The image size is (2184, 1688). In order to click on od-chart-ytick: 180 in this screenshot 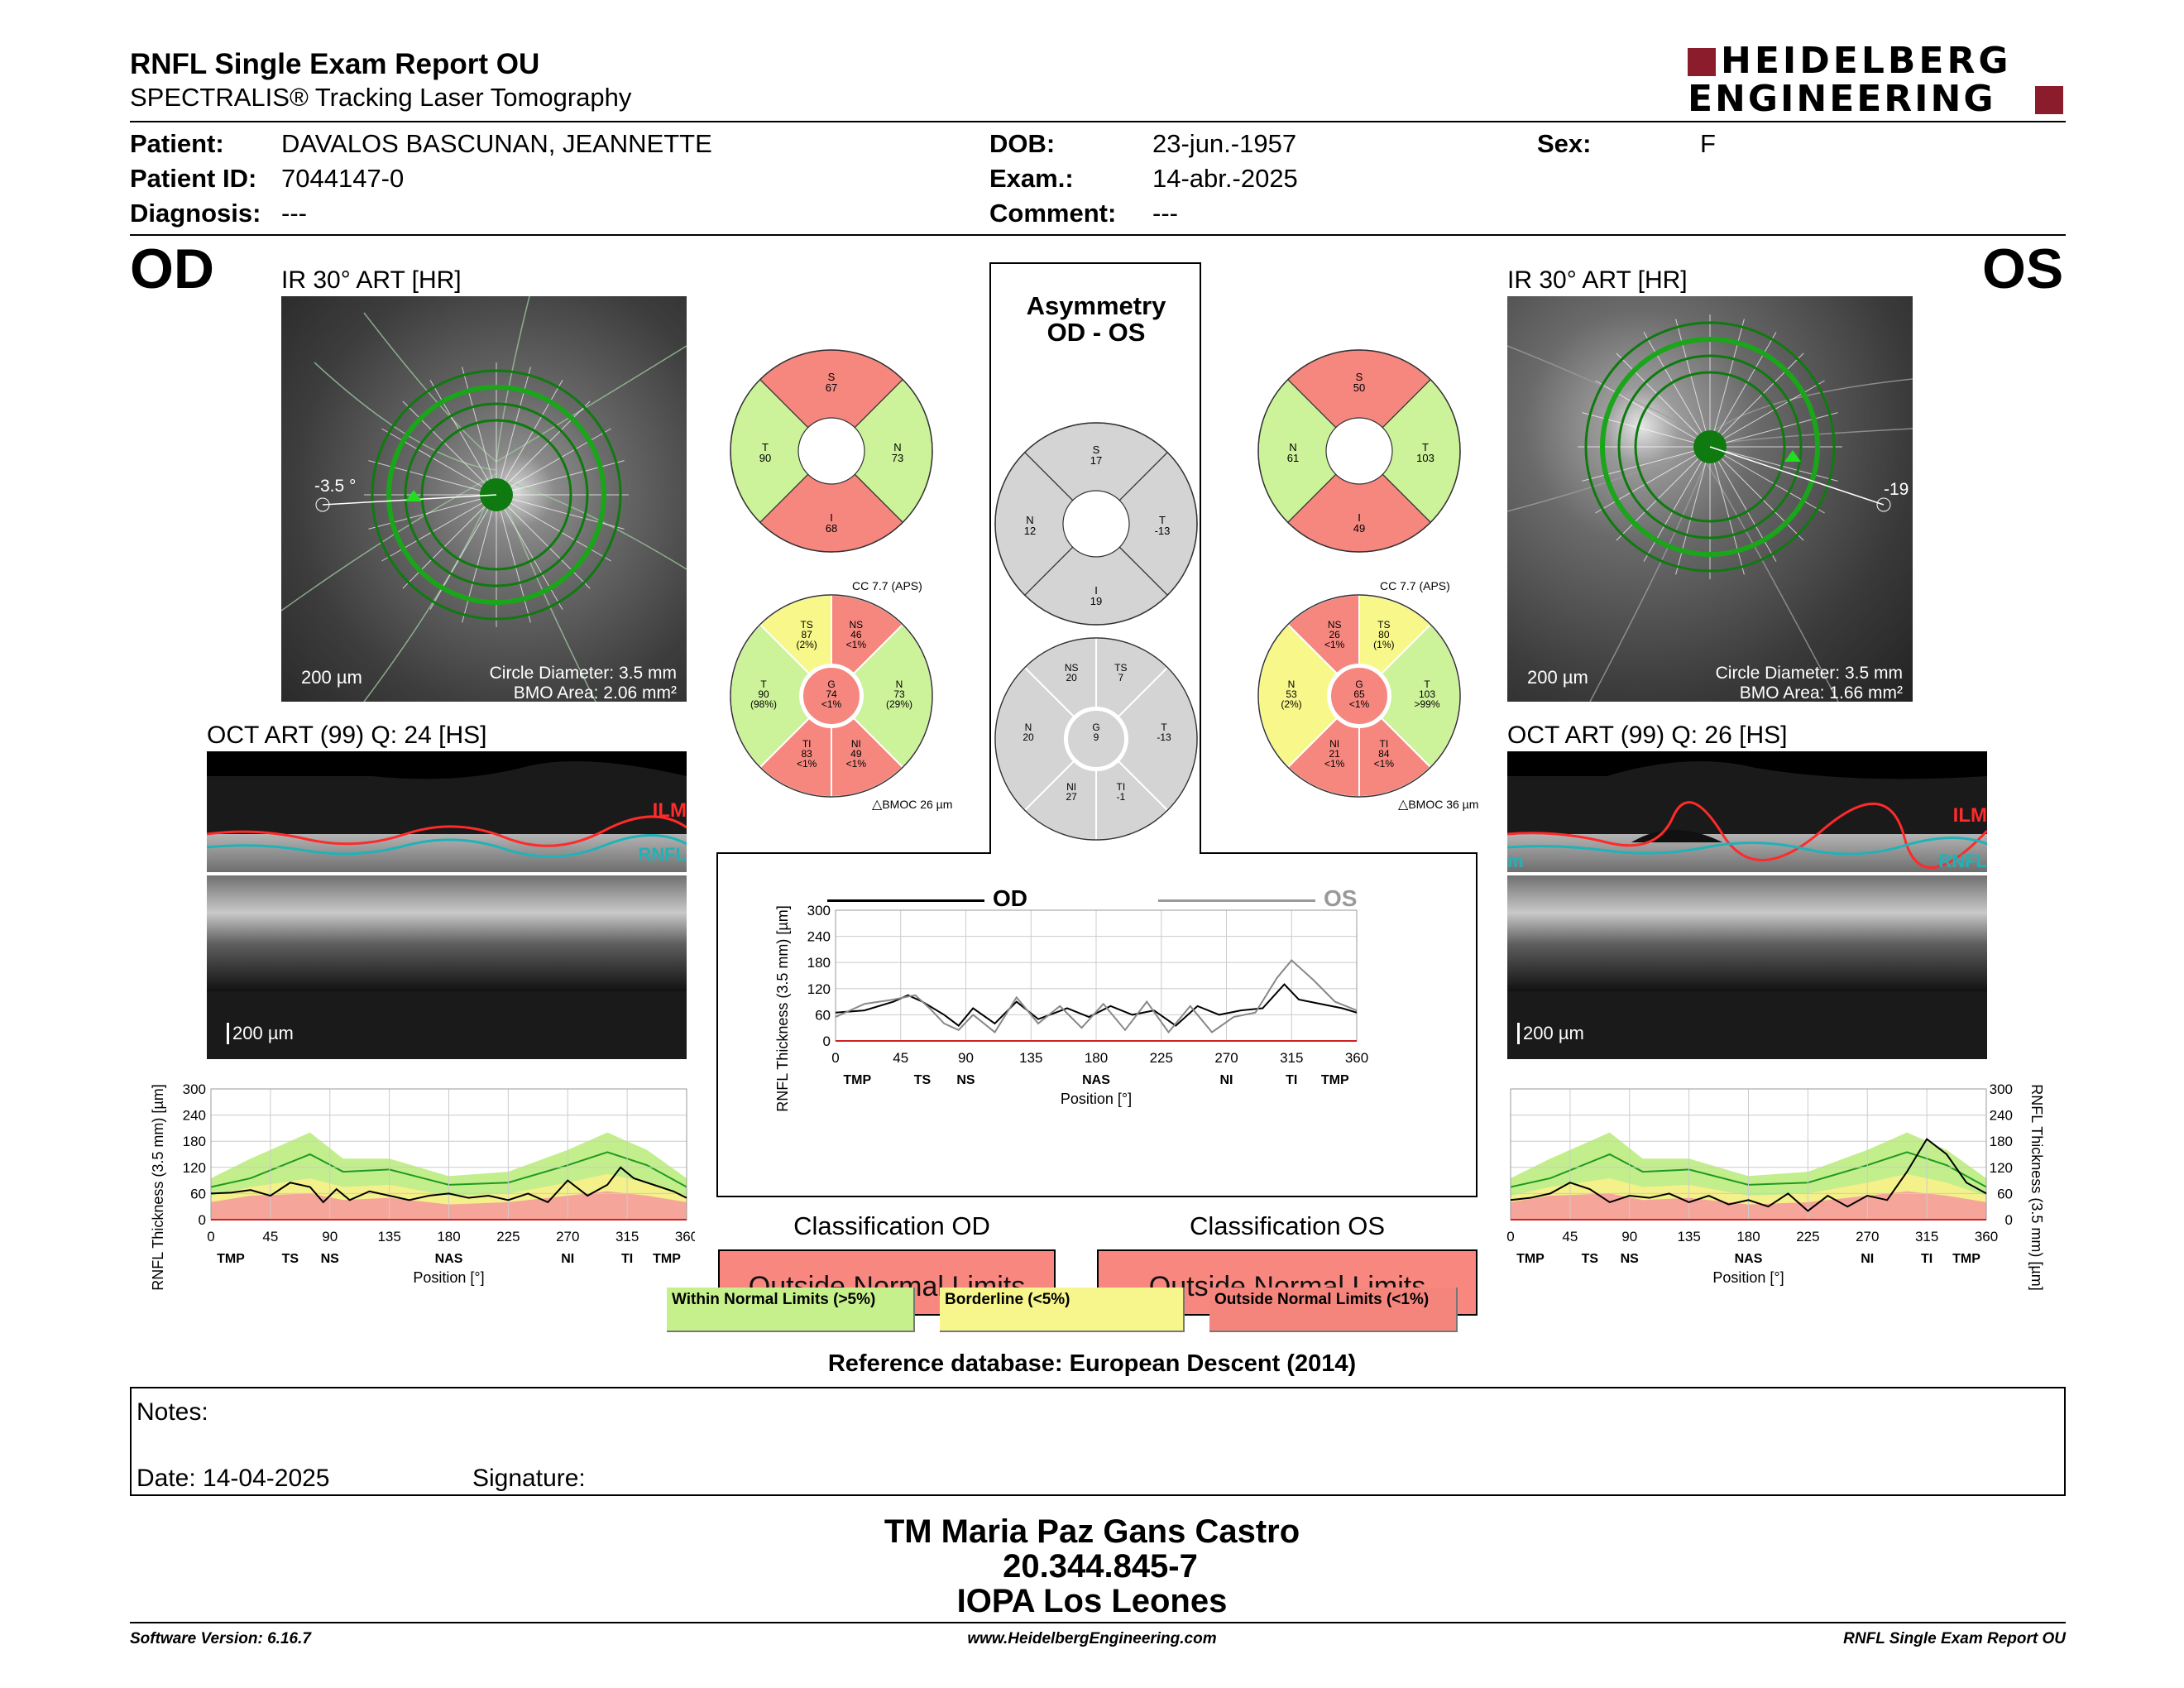, I will do `click(194, 1141)`.